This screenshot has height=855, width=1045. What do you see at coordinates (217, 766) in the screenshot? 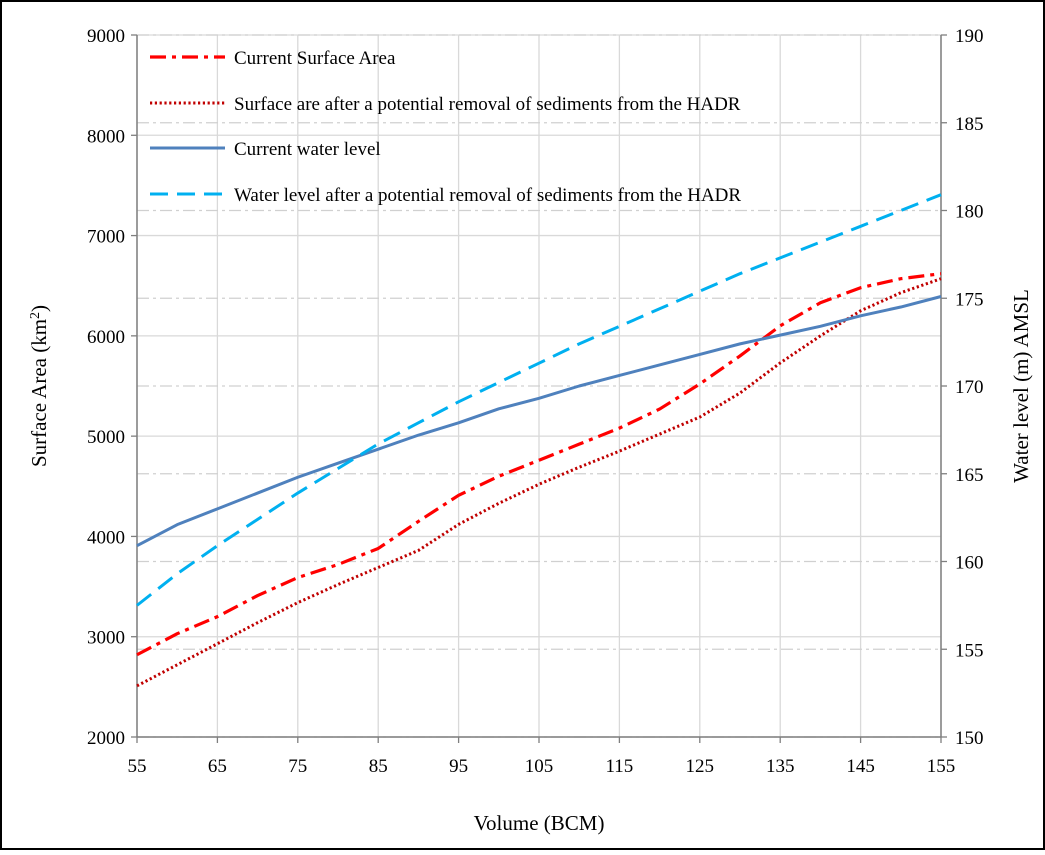
I see `x-tick-label: 65` at bounding box center [217, 766].